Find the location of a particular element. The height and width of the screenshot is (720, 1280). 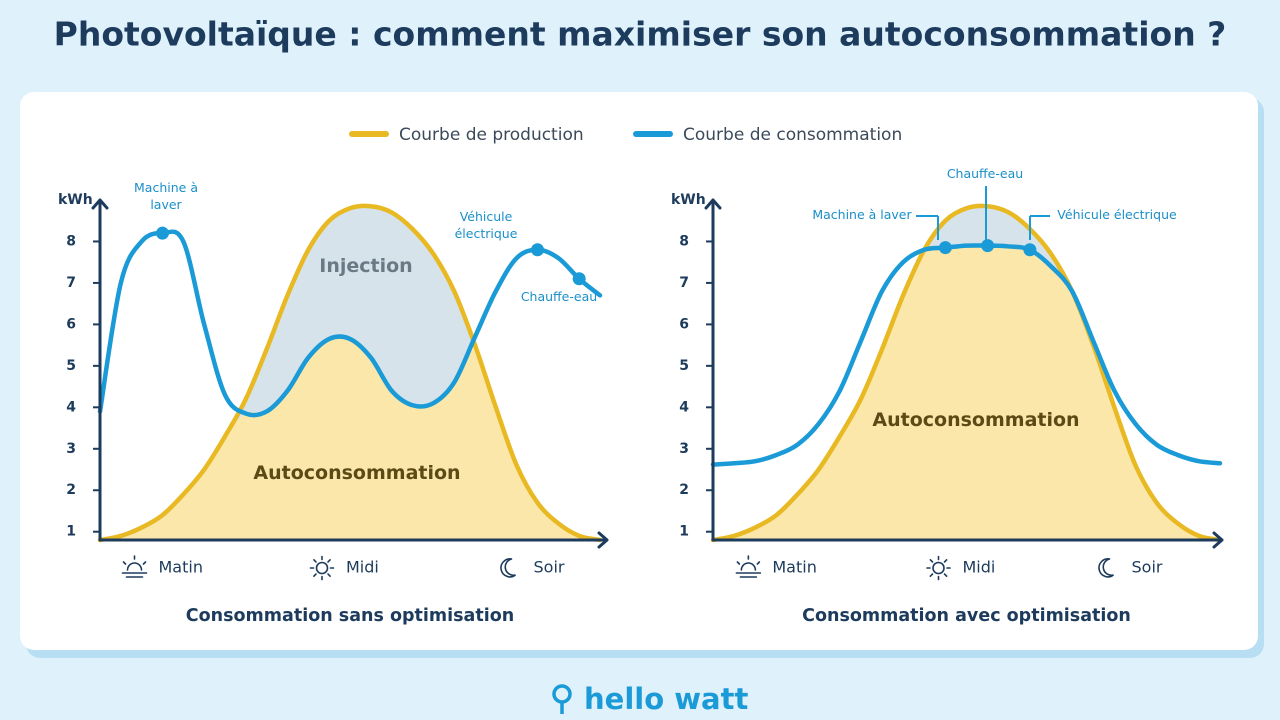

logo: hello watt is located at coordinates (666, 699).